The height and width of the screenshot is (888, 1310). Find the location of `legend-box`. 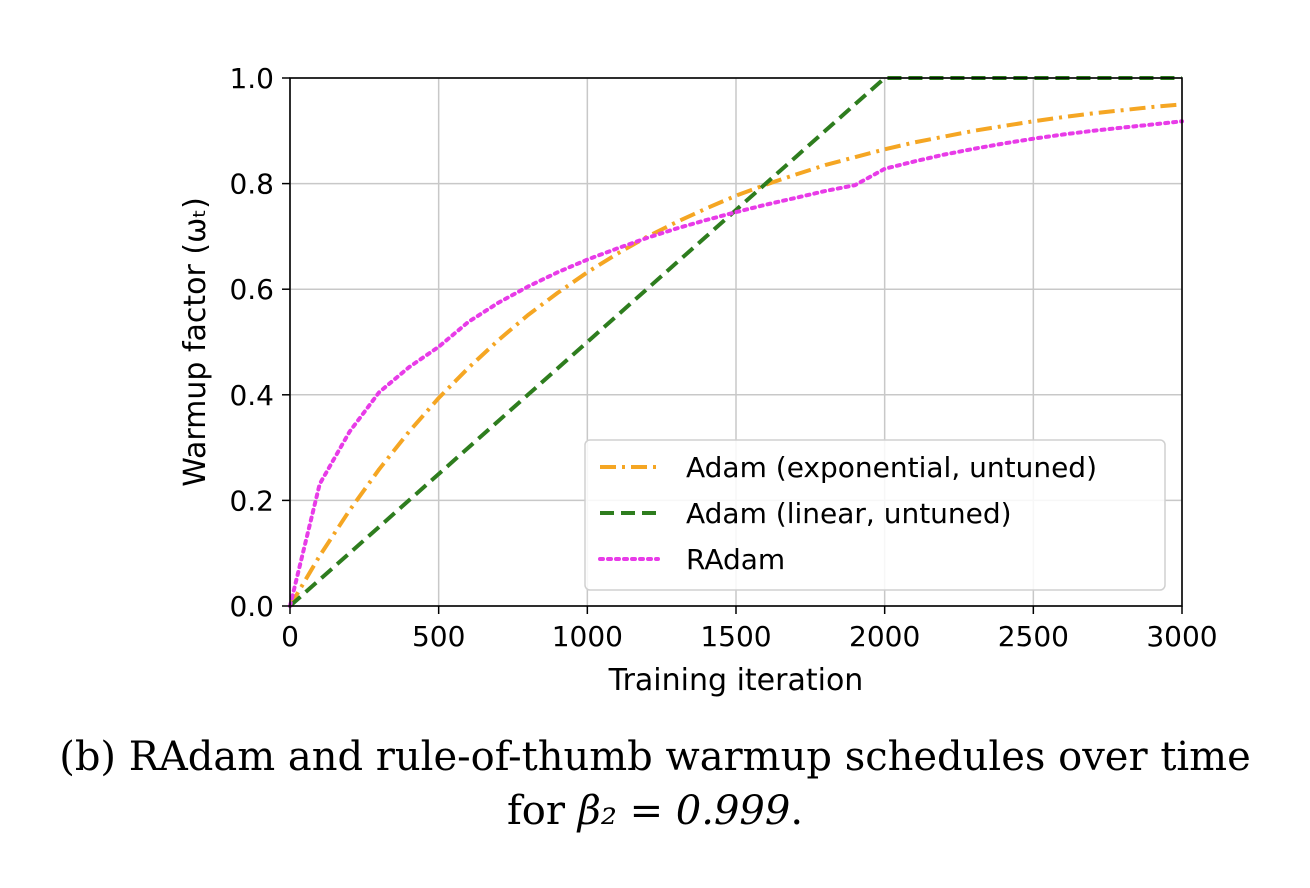

legend-box is located at coordinates (875, 515).